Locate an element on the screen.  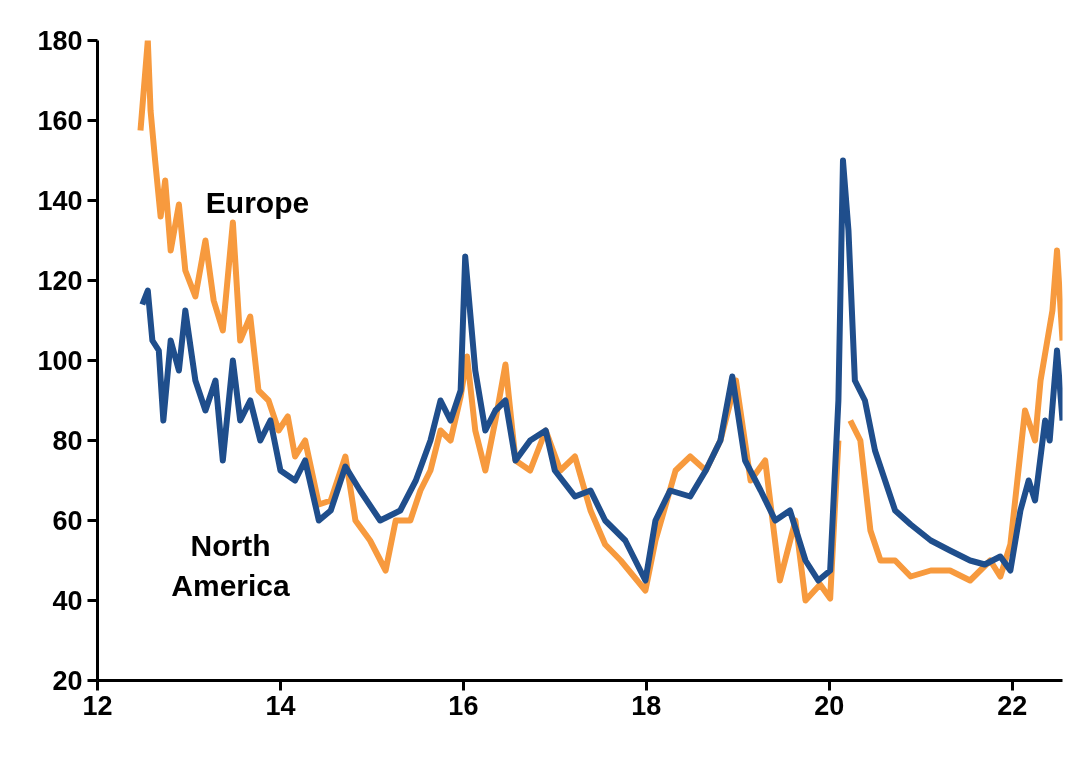
x-tick-label: 14 is located at coordinates (280, 705).